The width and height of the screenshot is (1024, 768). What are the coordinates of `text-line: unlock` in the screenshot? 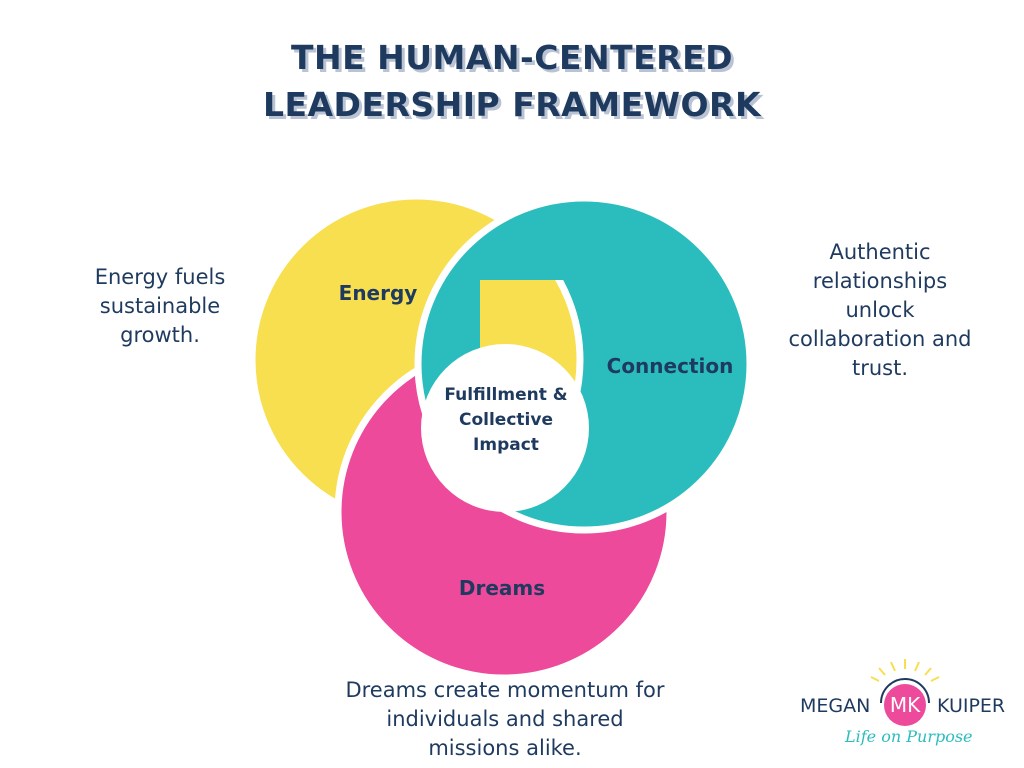 It's located at (880, 310).